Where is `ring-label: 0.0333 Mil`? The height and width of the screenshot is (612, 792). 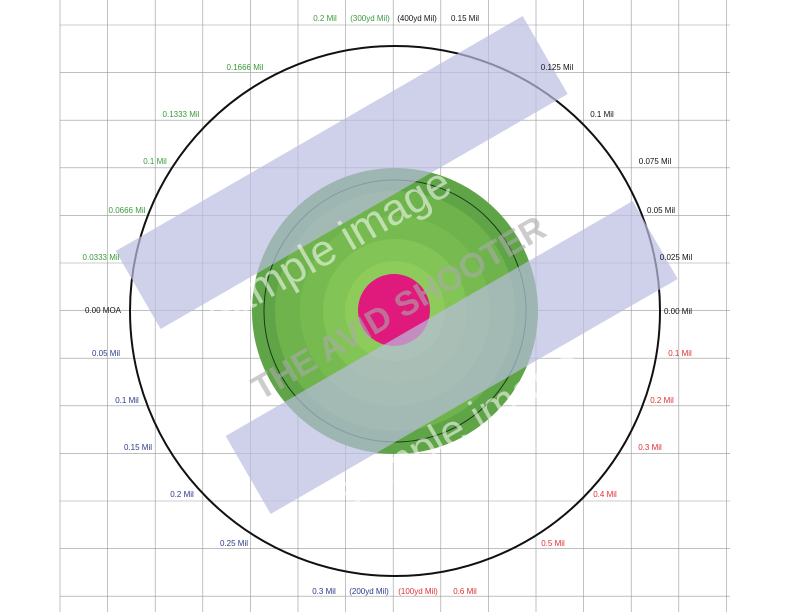 ring-label: 0.0333 Mil is located at coordinates (101, 257).